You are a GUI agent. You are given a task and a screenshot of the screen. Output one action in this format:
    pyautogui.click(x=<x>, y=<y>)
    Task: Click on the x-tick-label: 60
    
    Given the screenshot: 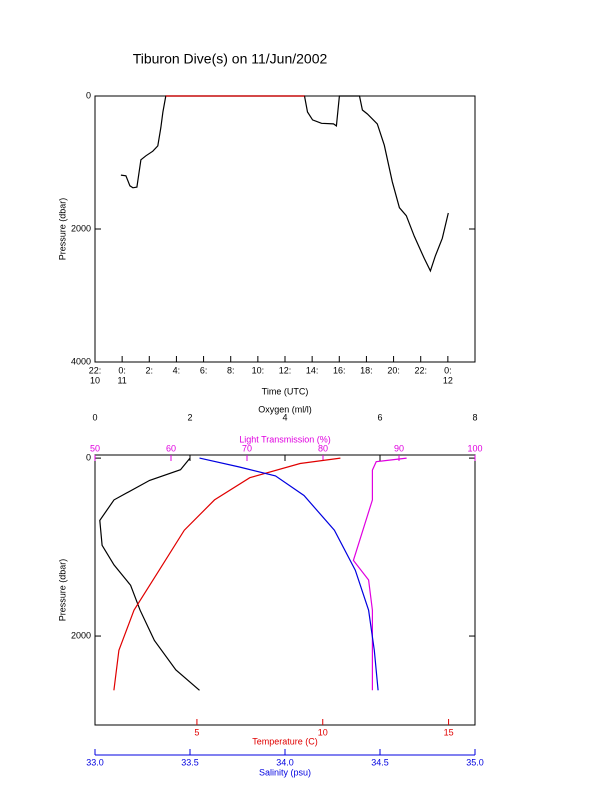 What is the action you would take?
    pyautogui.click(x=171, y=448)
    